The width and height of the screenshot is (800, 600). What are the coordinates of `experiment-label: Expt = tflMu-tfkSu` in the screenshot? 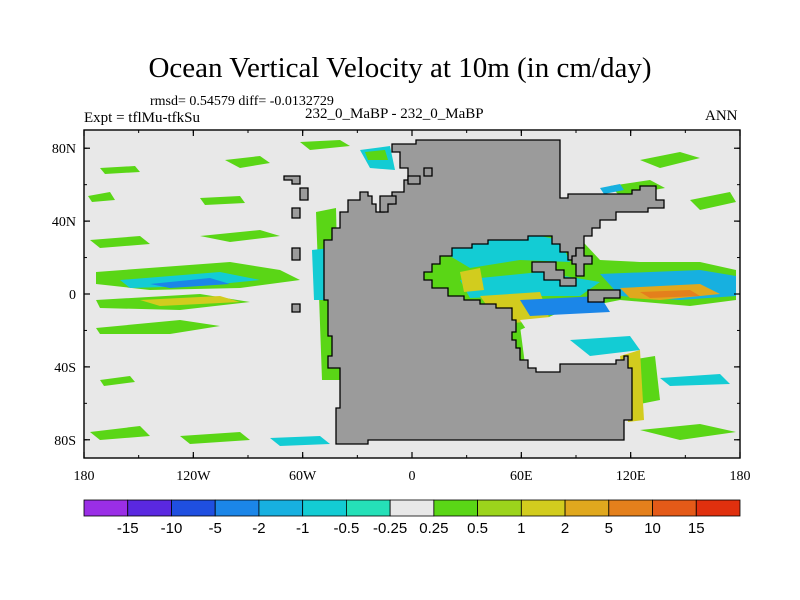 It's located at (142, 118).